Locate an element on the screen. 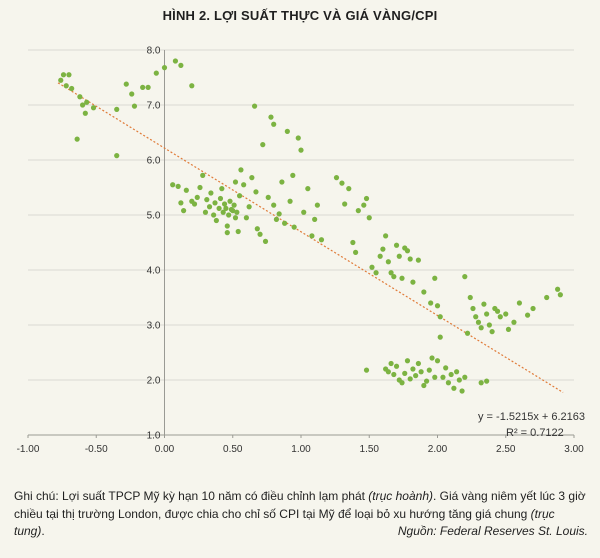 This screenshot has height=558, width=600. chart-title: HÌNH 2. LỢI SUẤT THỰC VÀ GIÁ VÀNG/CPI is located at coordinates (300, 15).